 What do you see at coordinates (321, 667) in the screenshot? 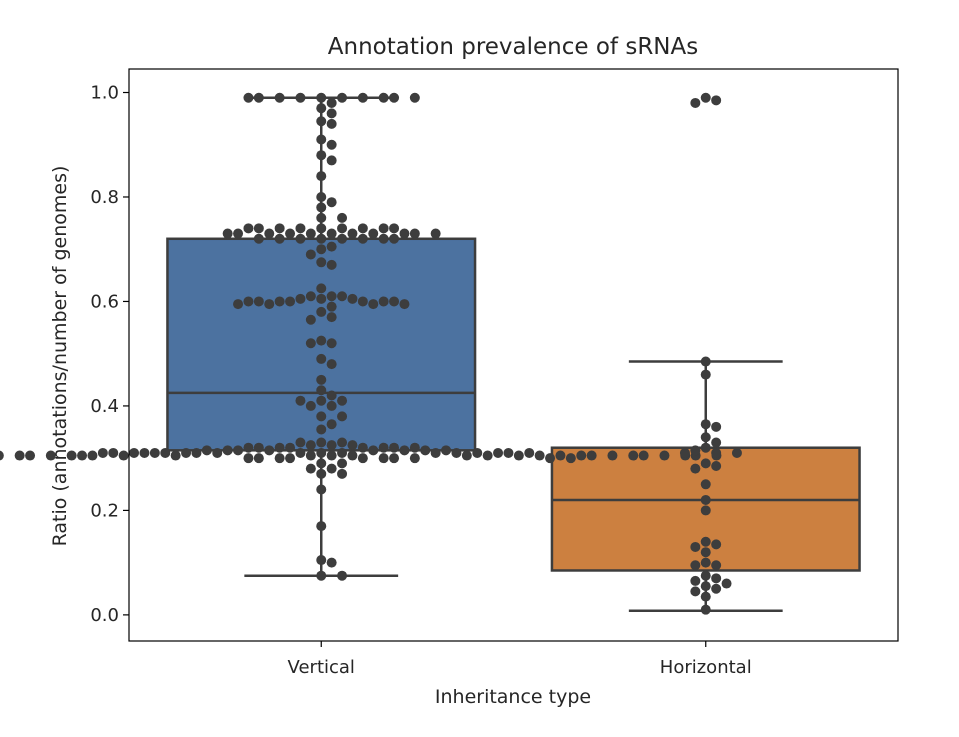
I see `x-tick-label: Vertical` at bounding box center [321, 667].